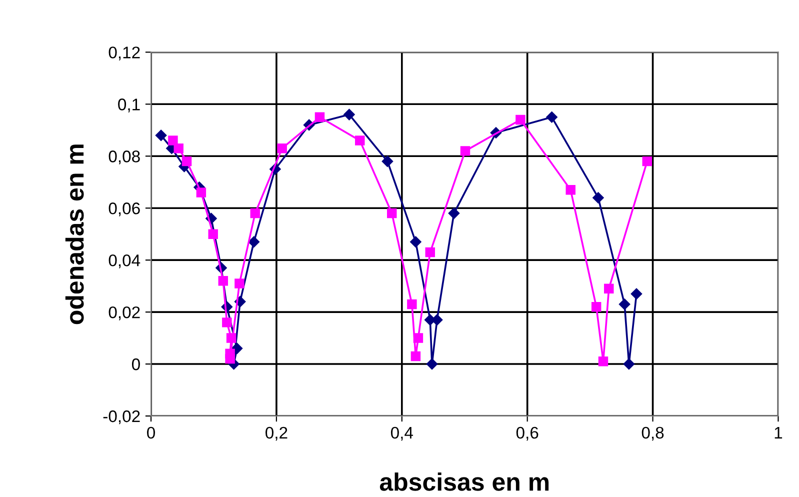 This screenshot has width=799, height=497. I want to click on x-tick-label: 0,6, so click(527, 433).